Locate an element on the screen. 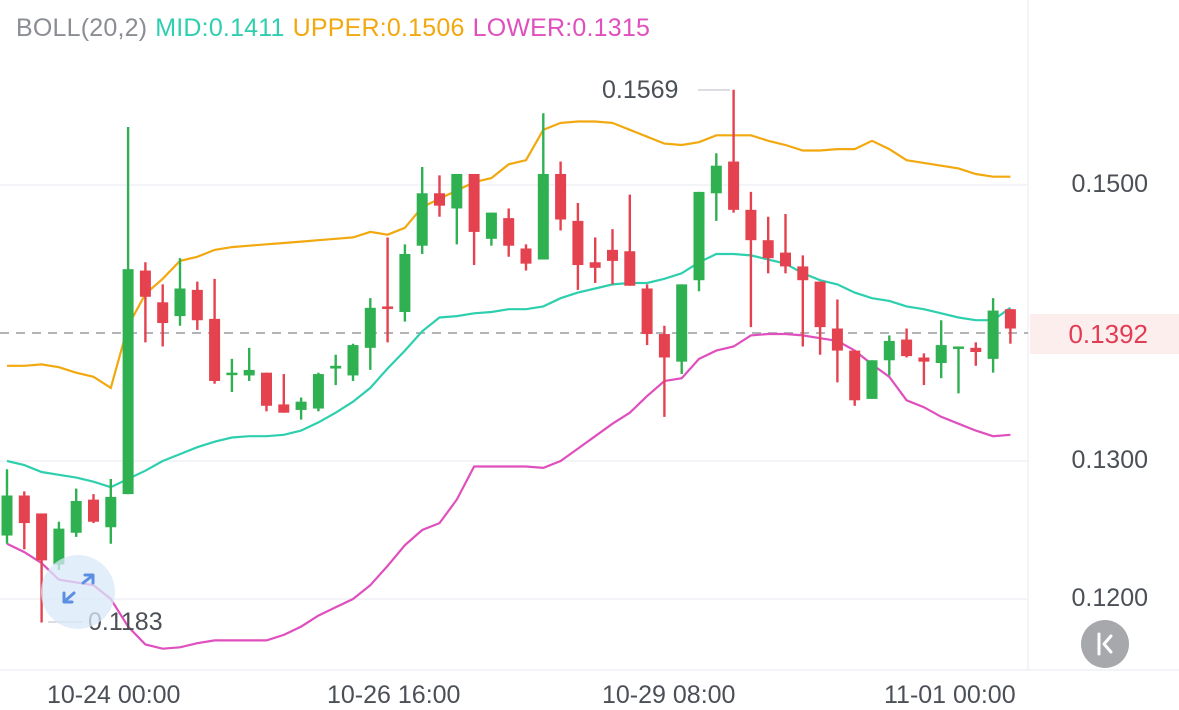  x-axis-label: 10-26 16:00 is located at coordinates (394, 695).